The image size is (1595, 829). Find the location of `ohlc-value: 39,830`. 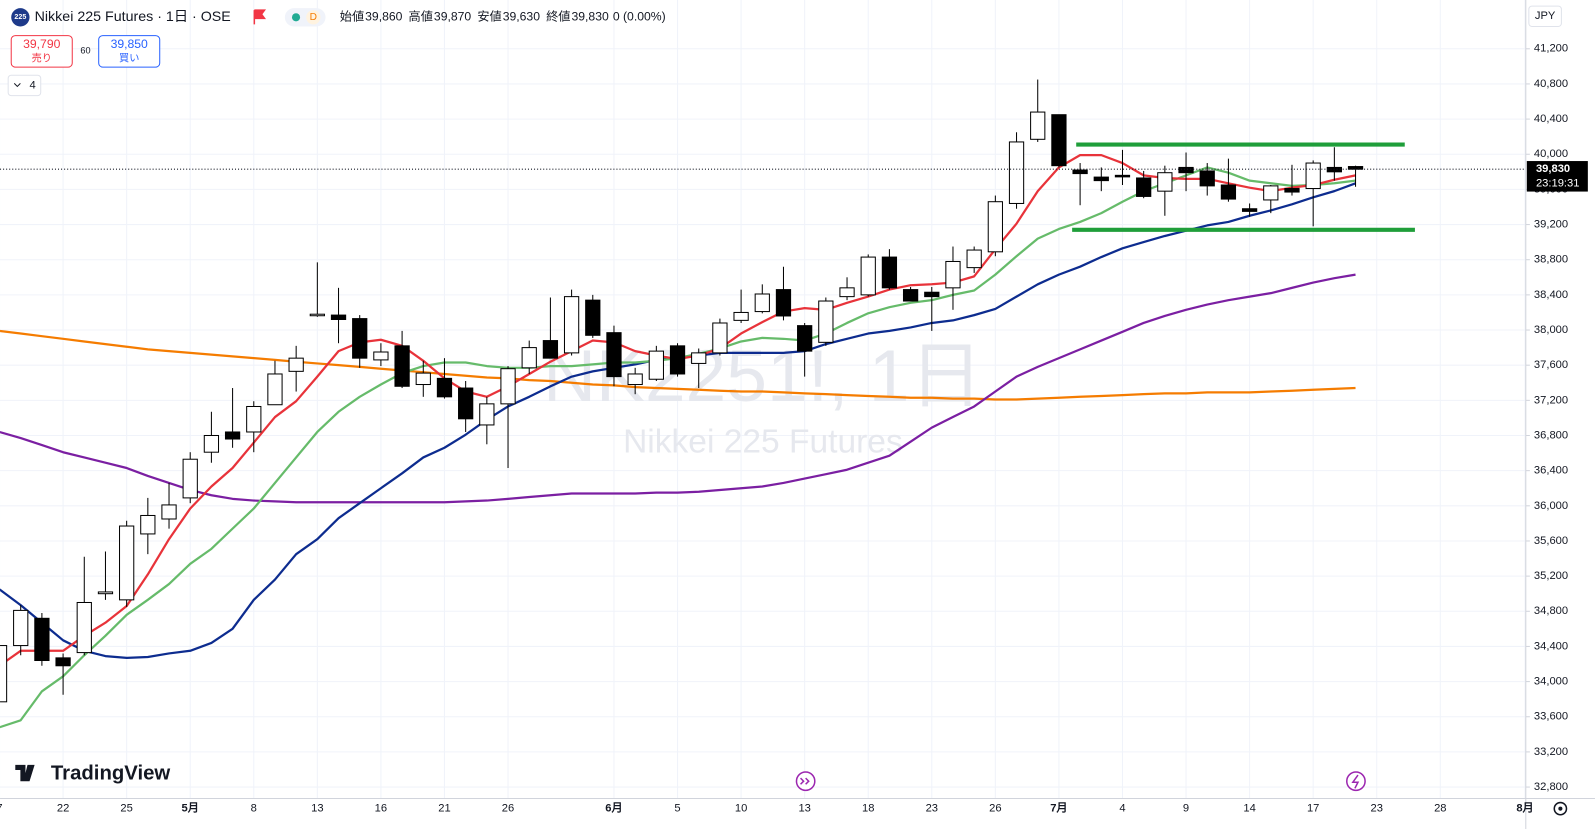

ohlc-value: 39,830 is located at coordinates (589, 17).